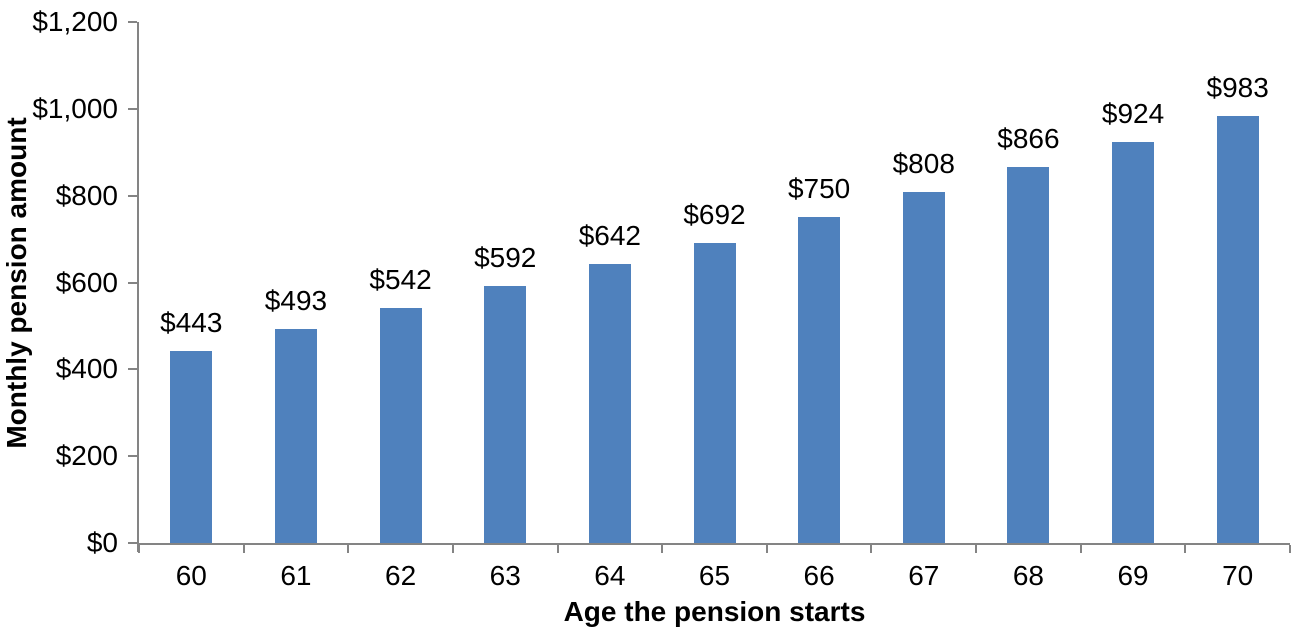  I want to click on x-axis-category-label: 62, so click(401, 575).